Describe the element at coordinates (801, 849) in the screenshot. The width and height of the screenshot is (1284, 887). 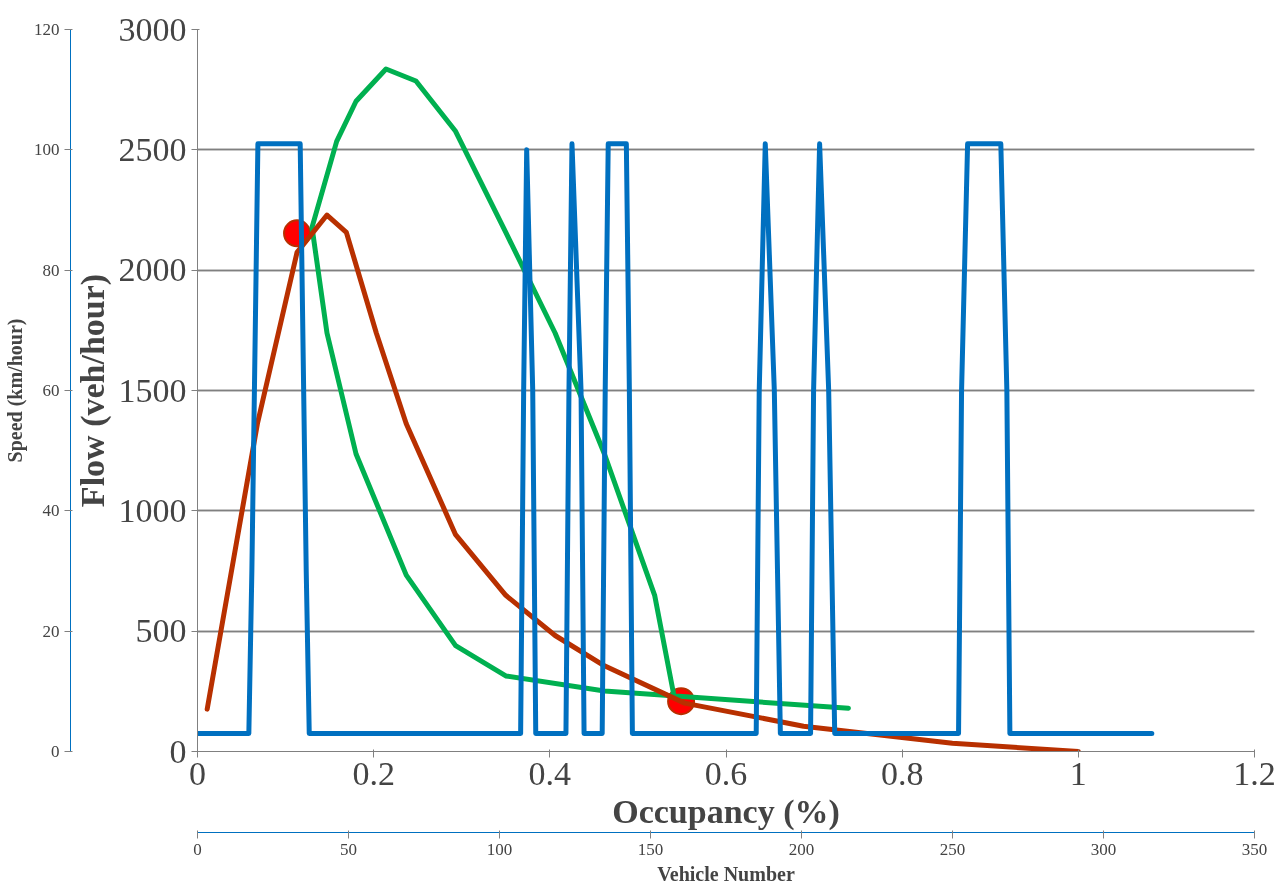
I see `x-tick-label: 200` at that location.